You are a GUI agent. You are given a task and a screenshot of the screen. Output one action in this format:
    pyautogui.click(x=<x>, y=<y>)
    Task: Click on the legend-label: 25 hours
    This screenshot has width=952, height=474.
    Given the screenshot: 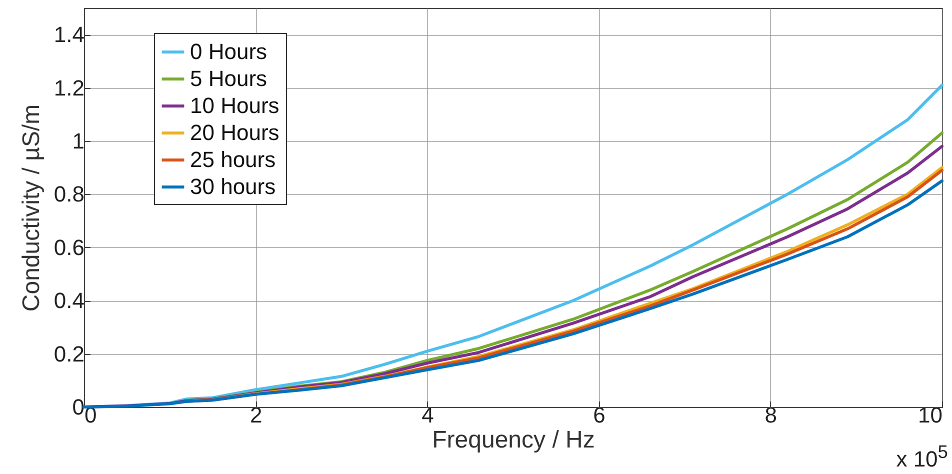 What is the action you would take?
    pyautogui.click(x=233, y=159)
    